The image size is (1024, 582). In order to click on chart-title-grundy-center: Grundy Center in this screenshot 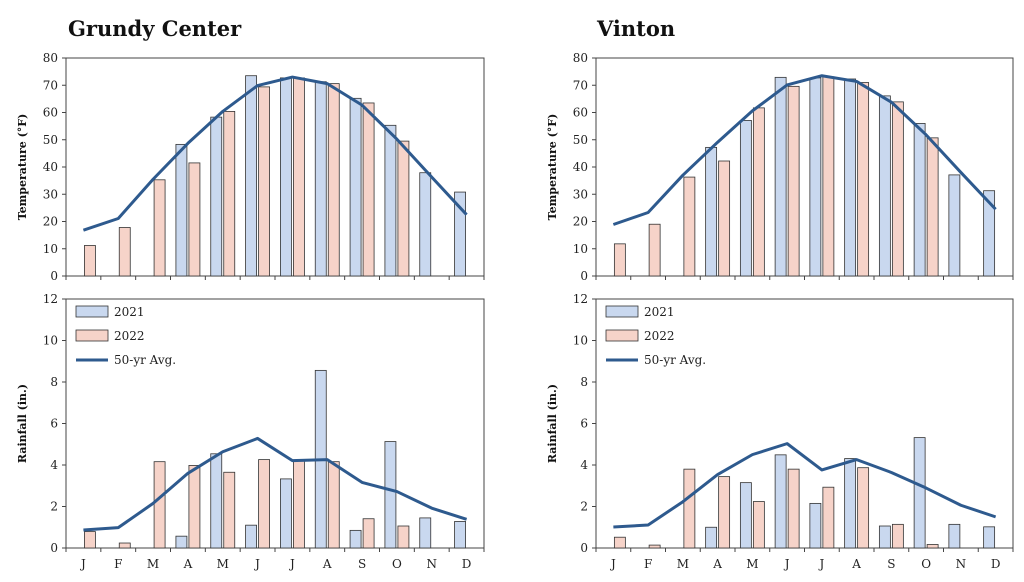, I will do `click(155, 28)`.